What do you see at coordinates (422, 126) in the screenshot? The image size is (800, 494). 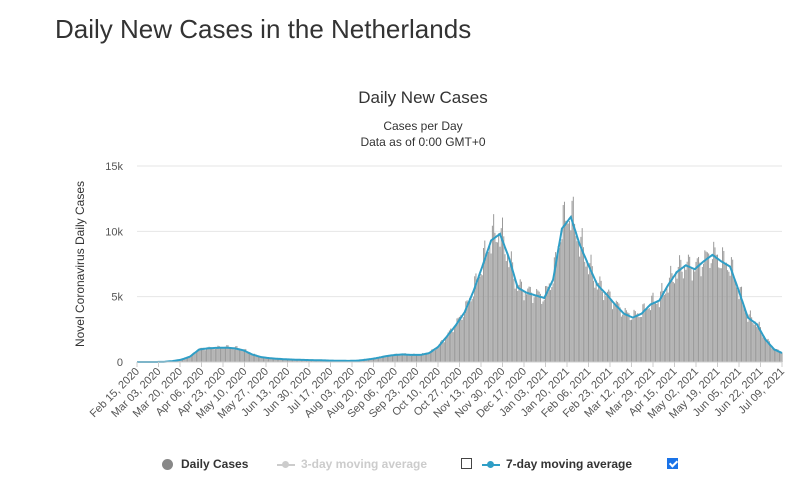 I see `chart-subtitle-line-1: Cases per Day` at bounding box center [422, 126].